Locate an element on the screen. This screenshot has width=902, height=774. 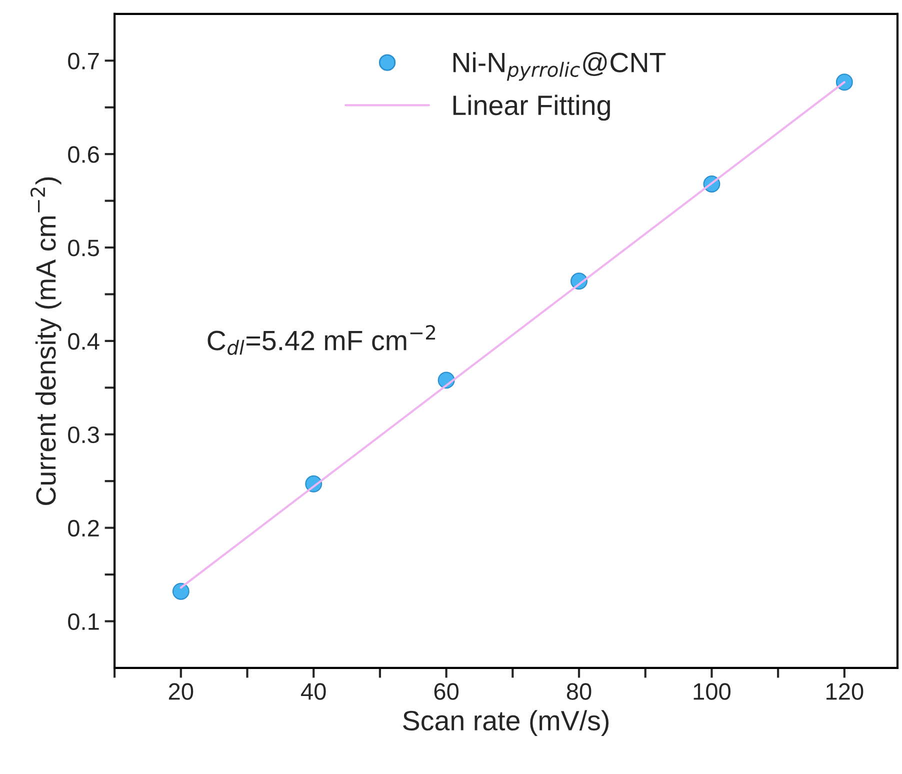
x-tick-label: 20 is located at coordinates (181, 691).